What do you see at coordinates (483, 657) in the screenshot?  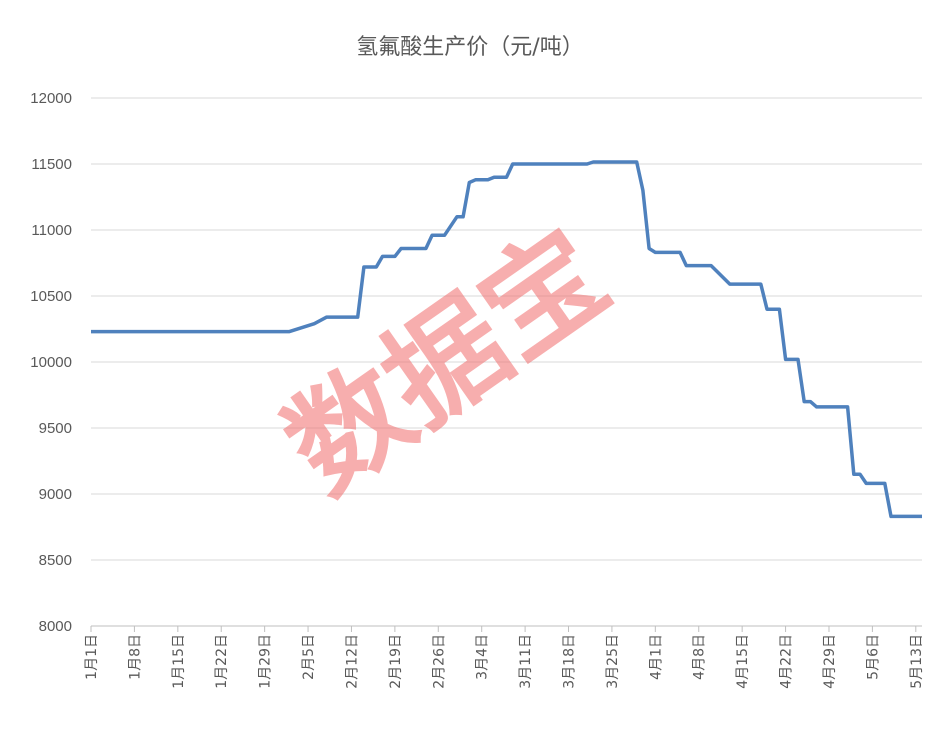 I see `x-tick-label: 3月4日` at bounding box center [483, 657].